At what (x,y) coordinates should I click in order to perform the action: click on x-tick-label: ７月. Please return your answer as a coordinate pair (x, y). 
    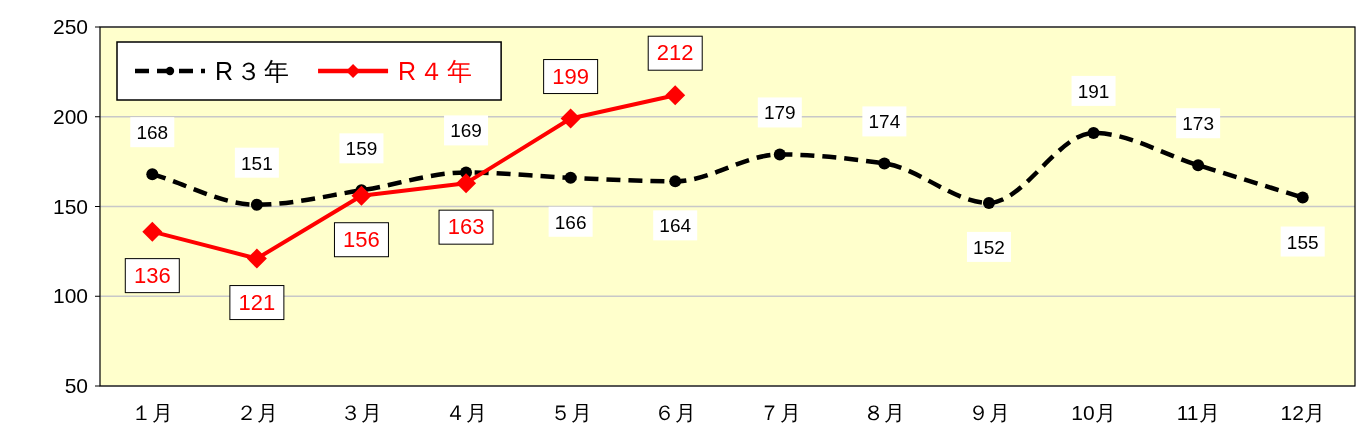
    Looking at the image, I should click on (779, 412).